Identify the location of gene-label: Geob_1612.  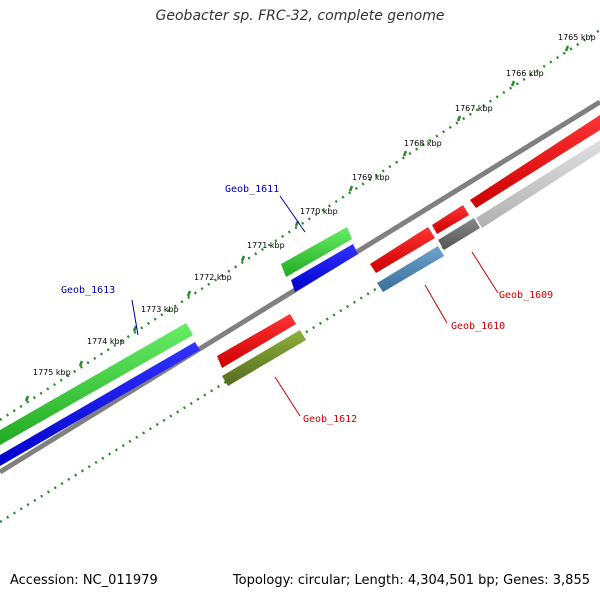
(330, 419).